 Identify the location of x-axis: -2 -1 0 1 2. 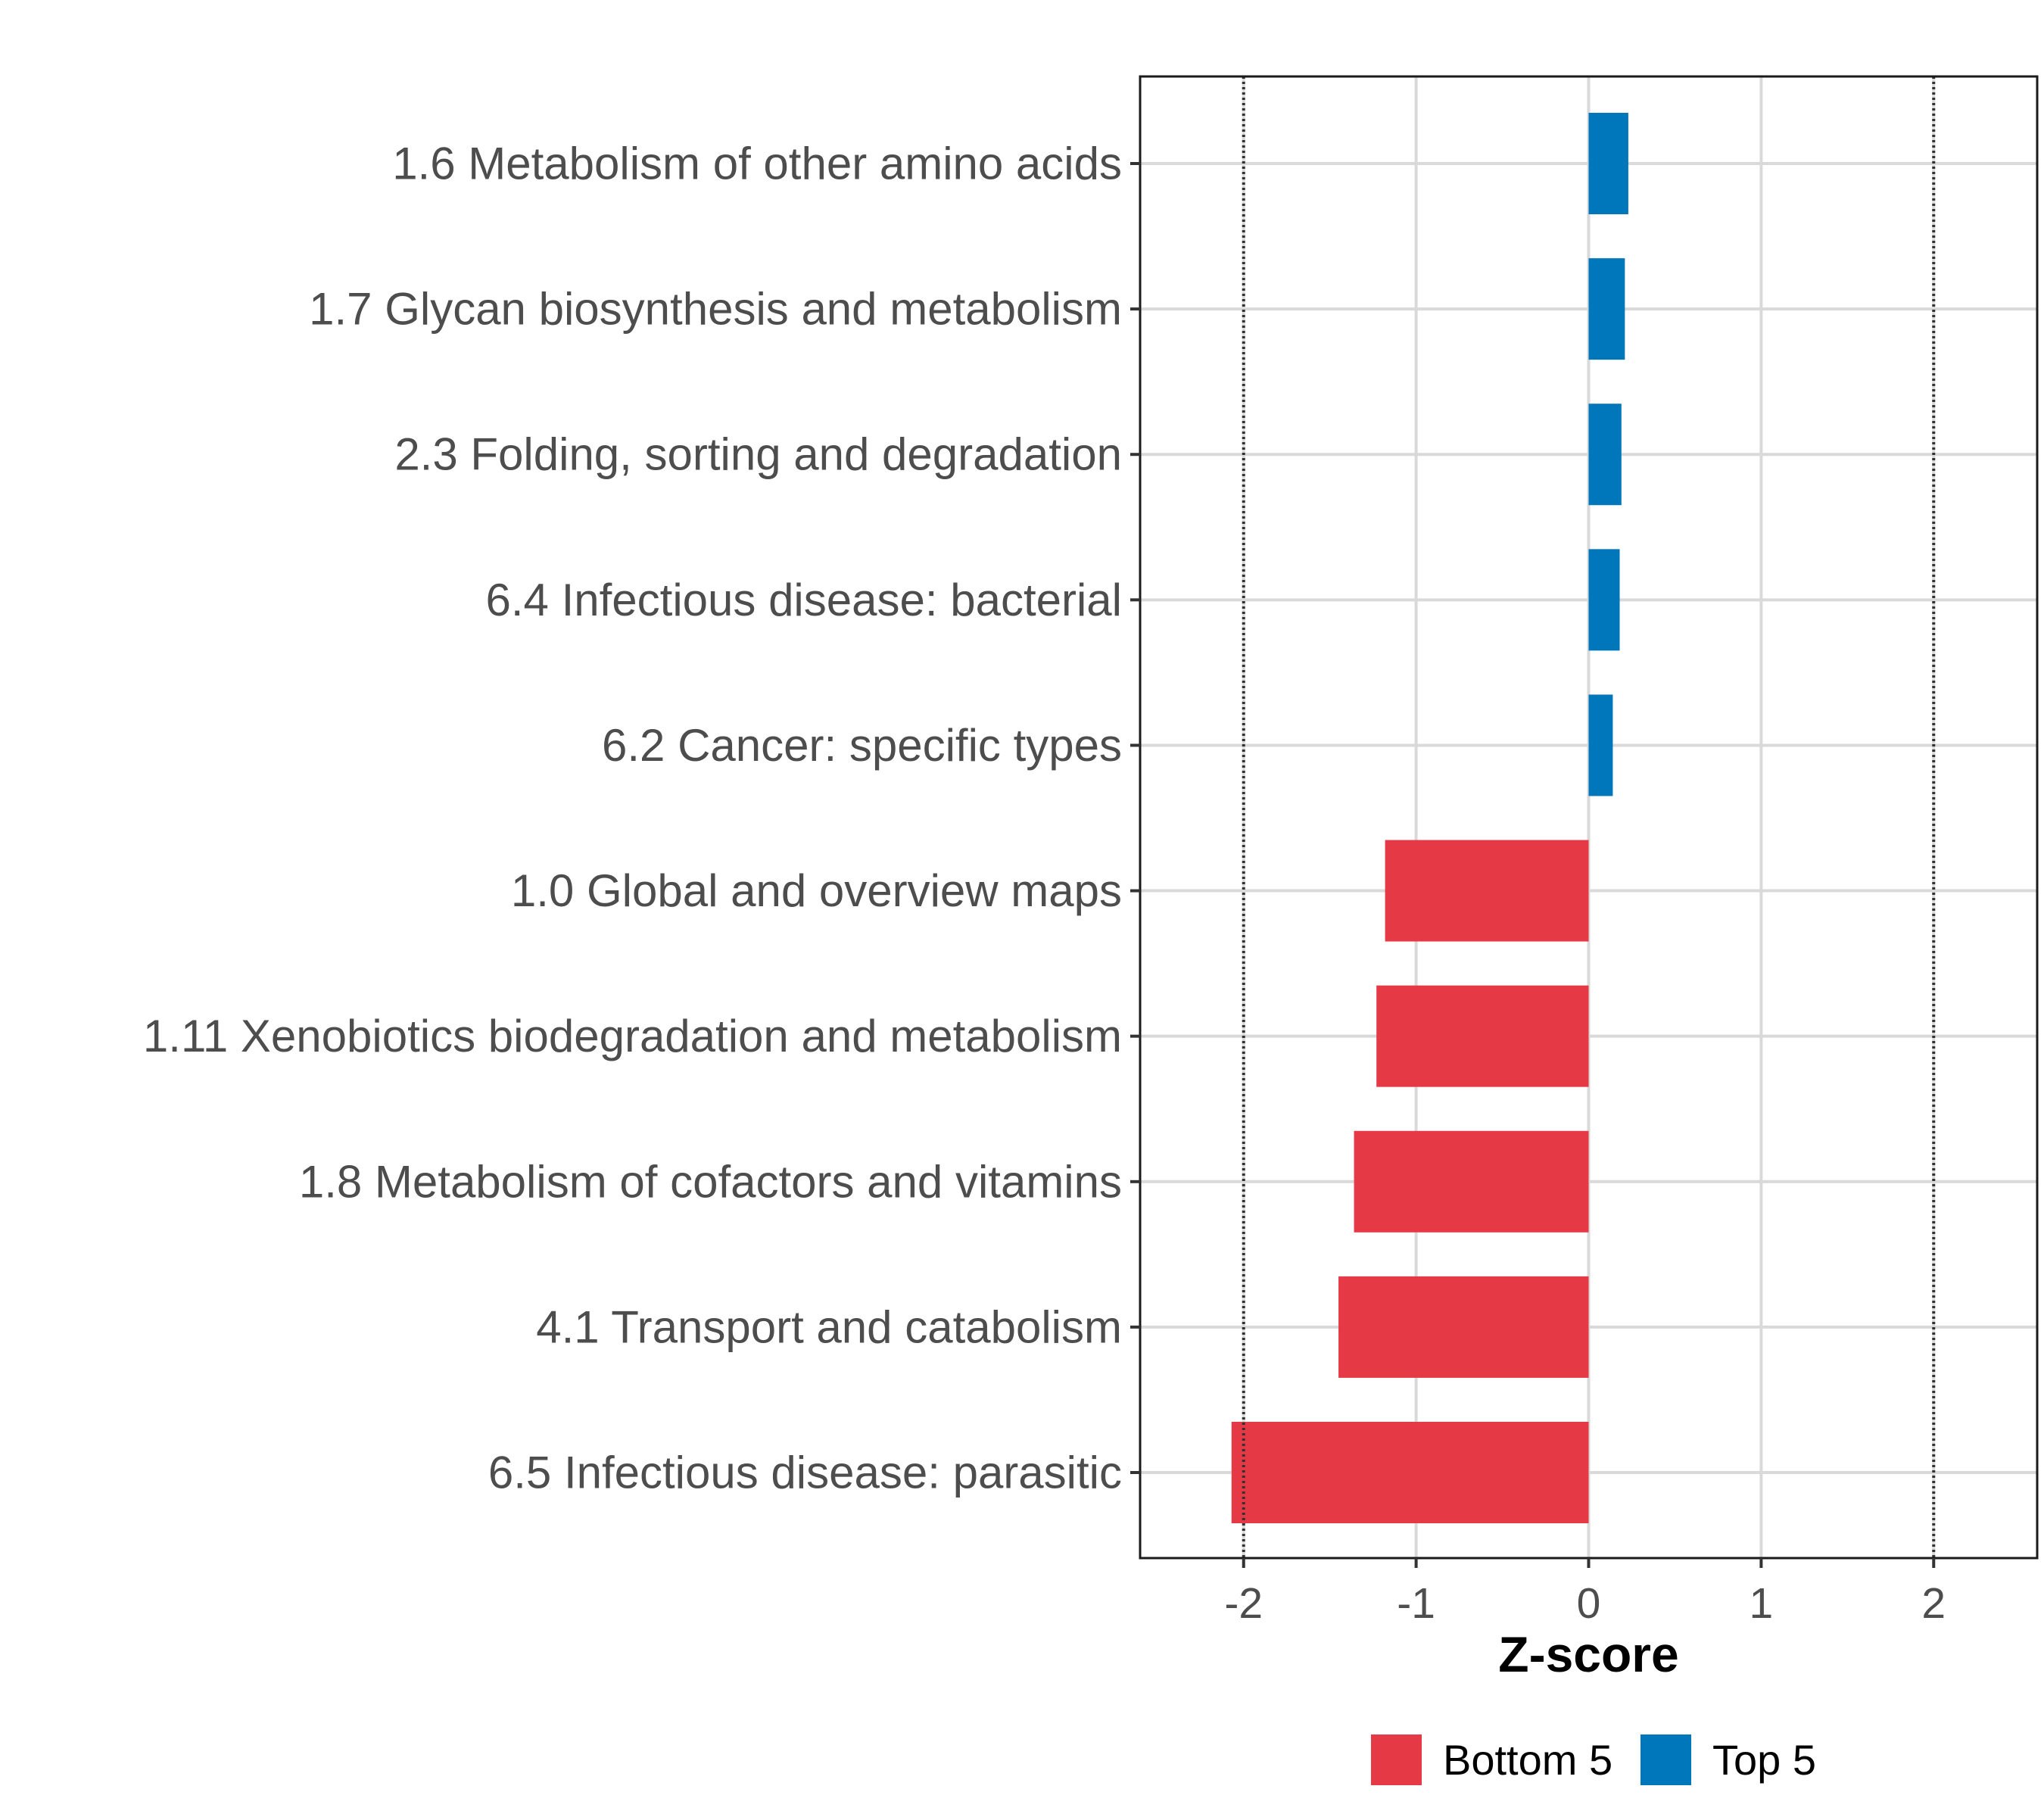
(1585, 1593).